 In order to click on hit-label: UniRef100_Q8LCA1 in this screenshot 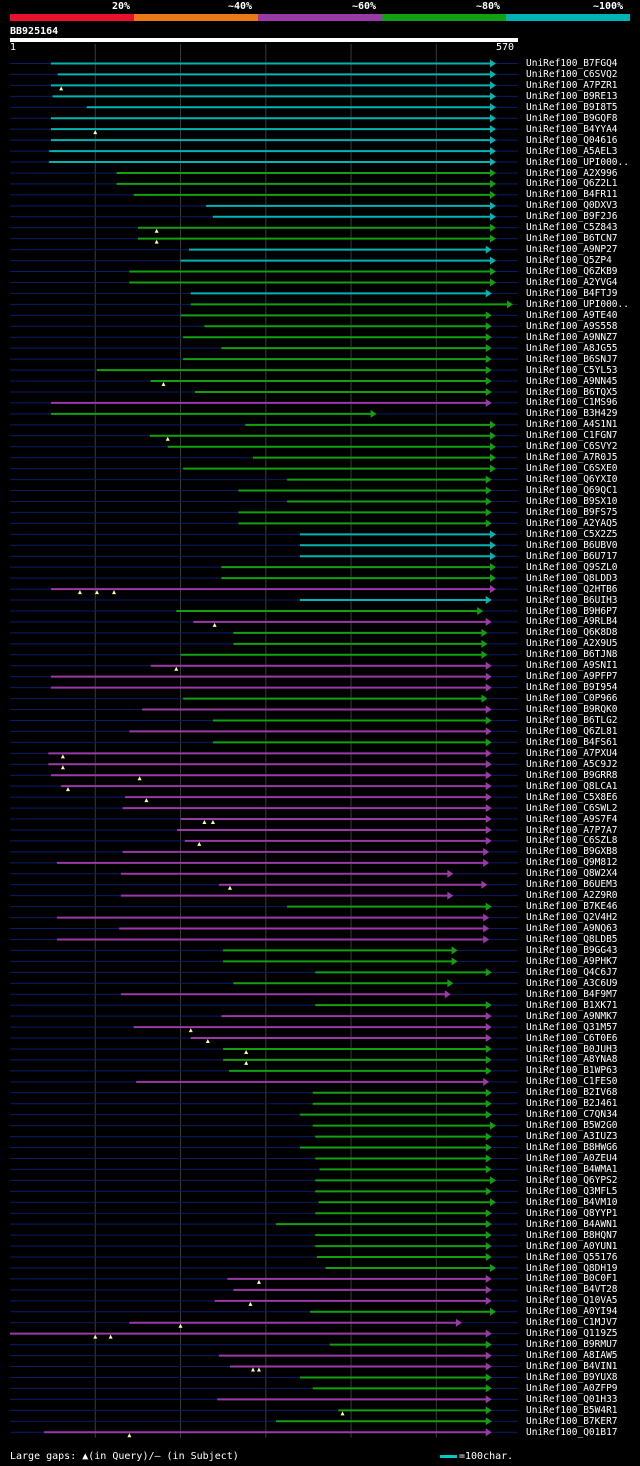, I will do `click(572, 786)`.